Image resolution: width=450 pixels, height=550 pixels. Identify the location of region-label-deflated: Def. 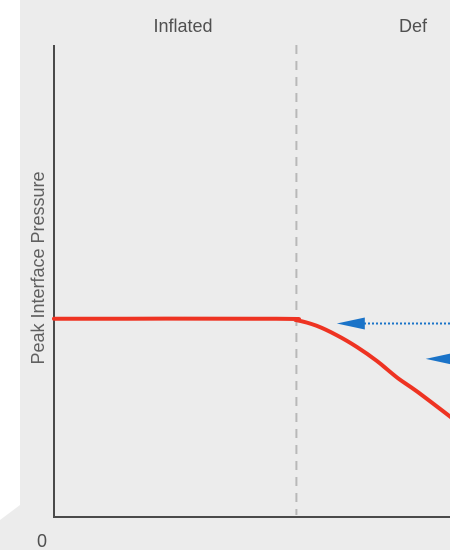
(413, 26).